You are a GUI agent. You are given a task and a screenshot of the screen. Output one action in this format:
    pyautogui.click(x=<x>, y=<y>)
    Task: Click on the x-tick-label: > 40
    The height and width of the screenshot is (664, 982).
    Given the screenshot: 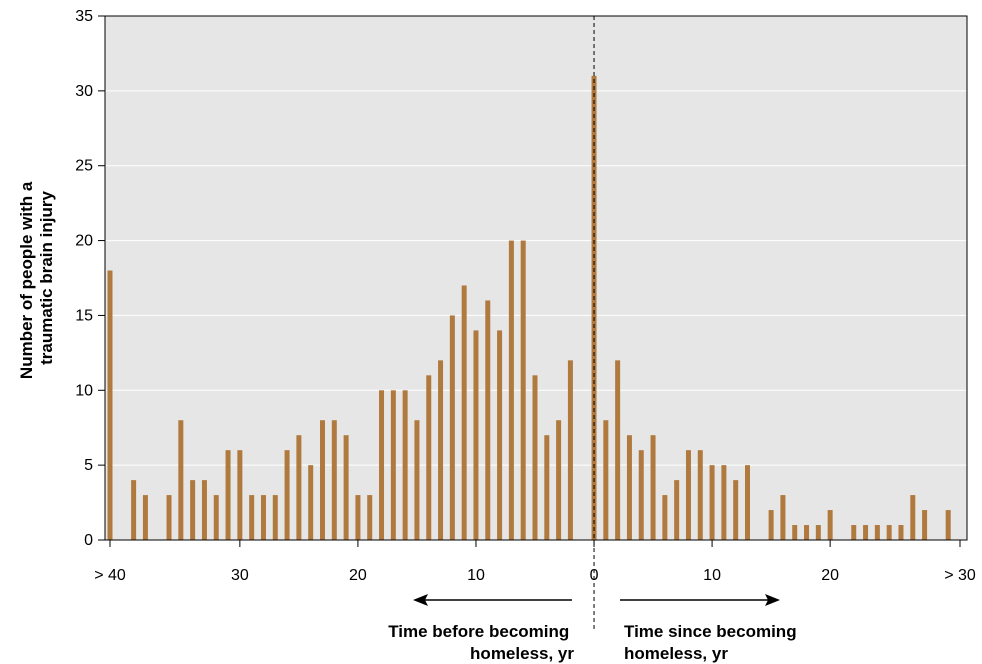 What is the action you would take?
    pyautogui.click(x=110, y=575)
    